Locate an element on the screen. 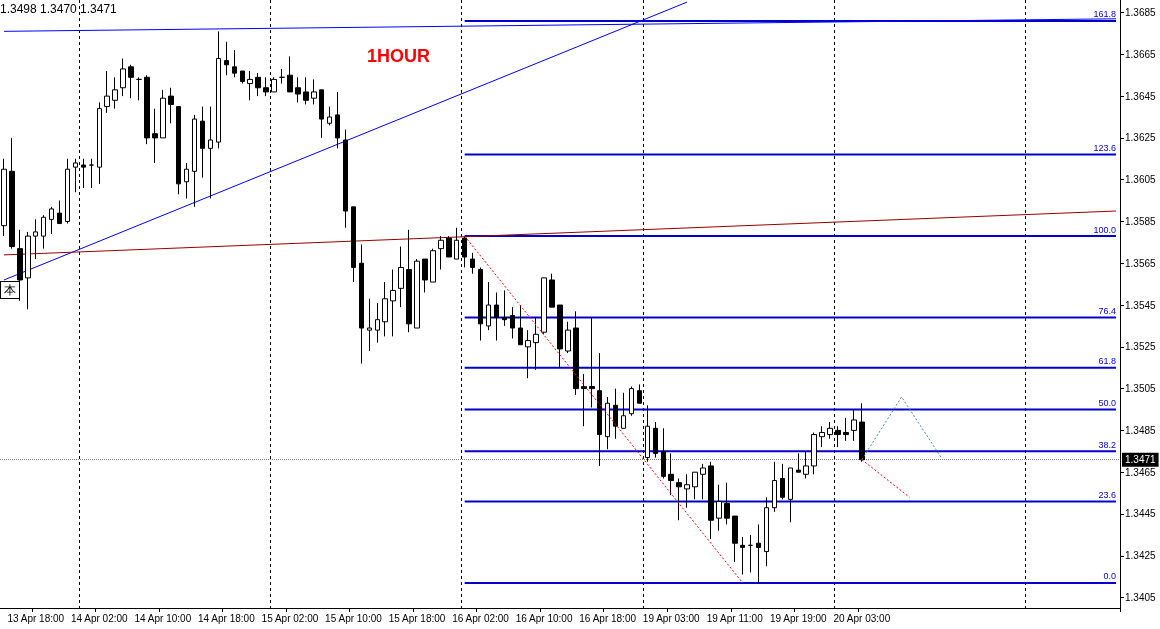  y-tick-label: 1.3525 is located at coordinates (1141, 347).